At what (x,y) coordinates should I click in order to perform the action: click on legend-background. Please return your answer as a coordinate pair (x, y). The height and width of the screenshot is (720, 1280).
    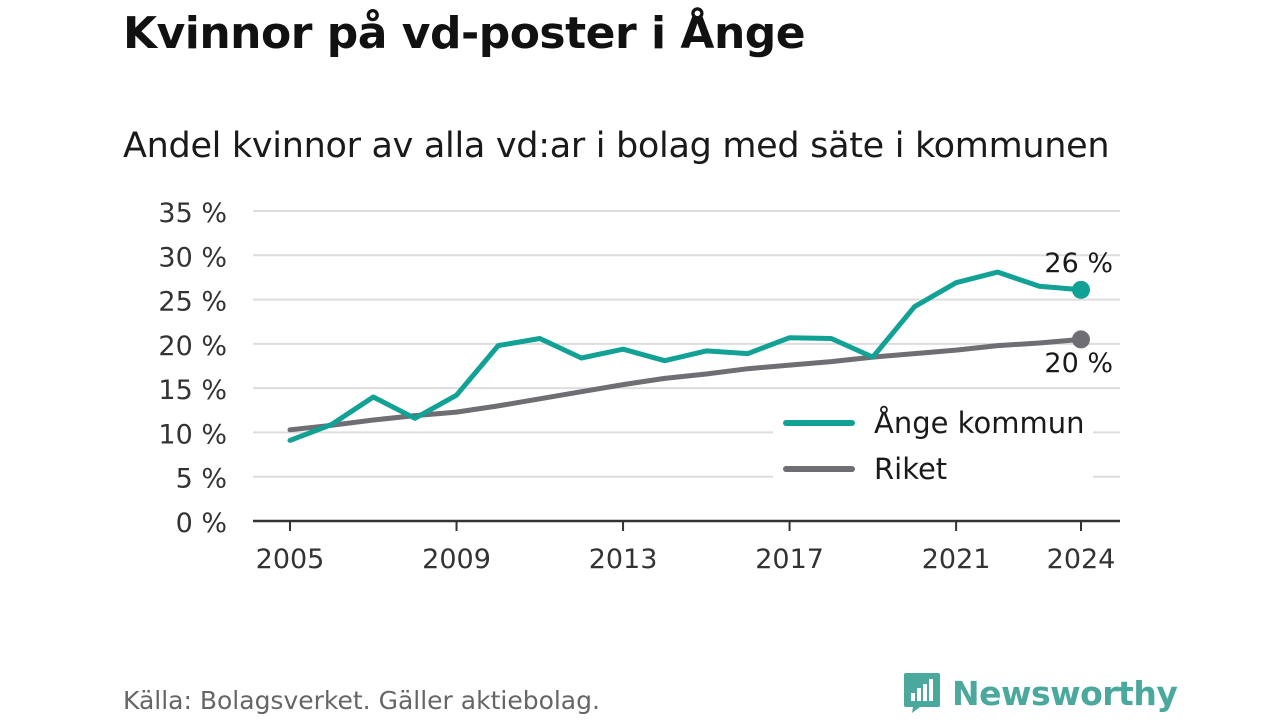
    Looking at the image, I should click on (933, 448).